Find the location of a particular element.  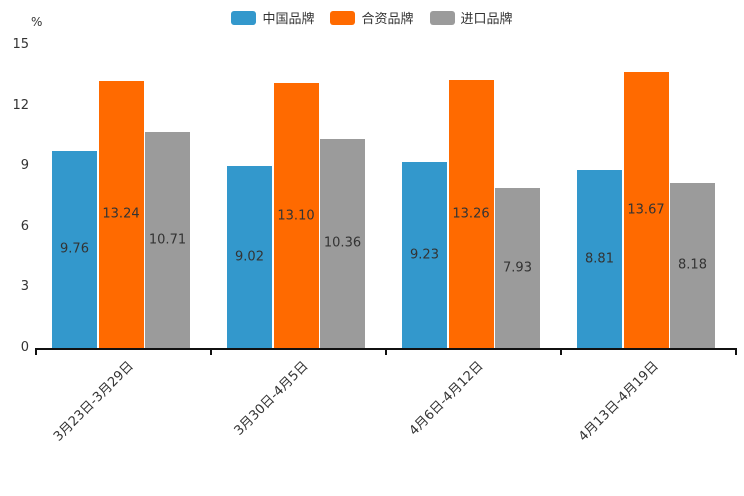

bar-china-brand-group-2: 9.23 is located at coordinates (424, 254).